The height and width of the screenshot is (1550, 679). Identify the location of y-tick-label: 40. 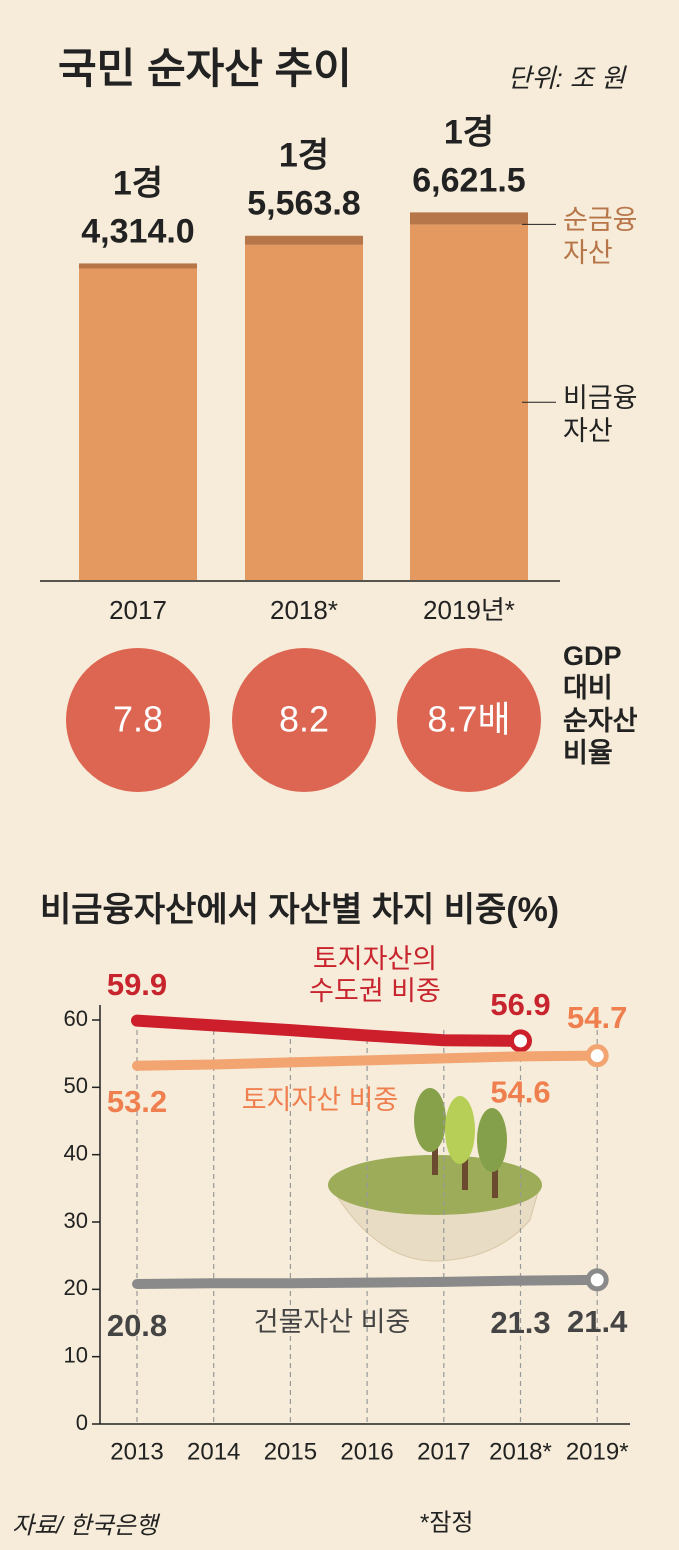
(76, 1152).